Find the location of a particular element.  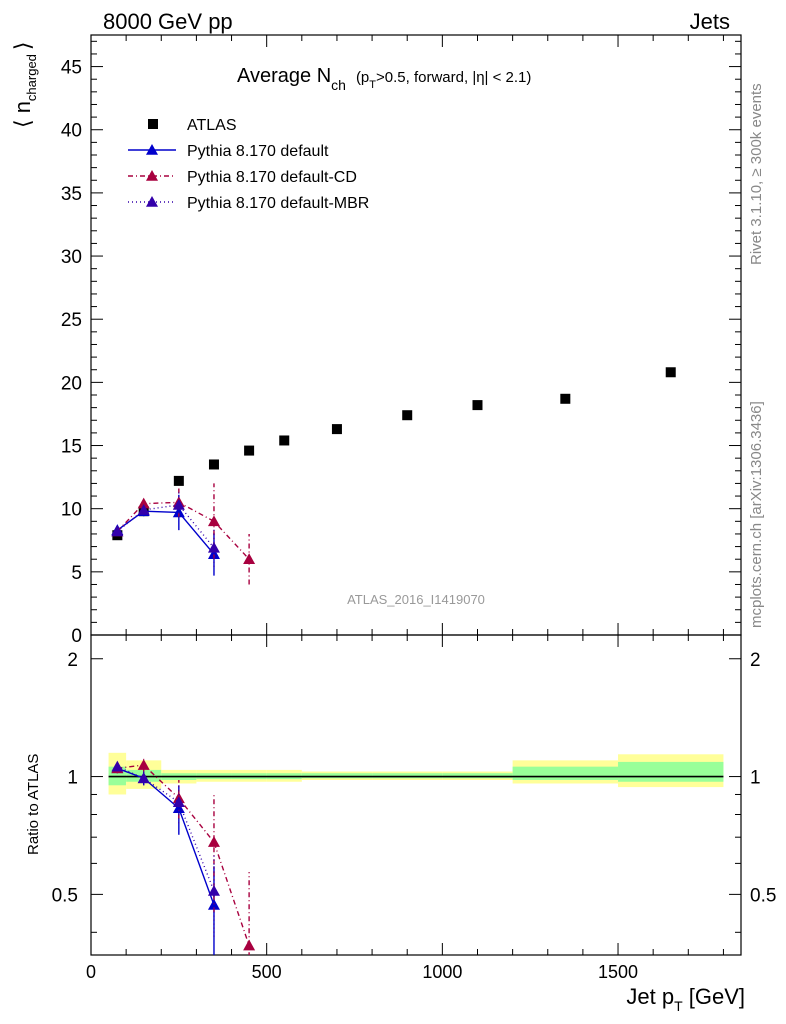

y-label-main: ⟨ n is located at coordinates (22, 114).